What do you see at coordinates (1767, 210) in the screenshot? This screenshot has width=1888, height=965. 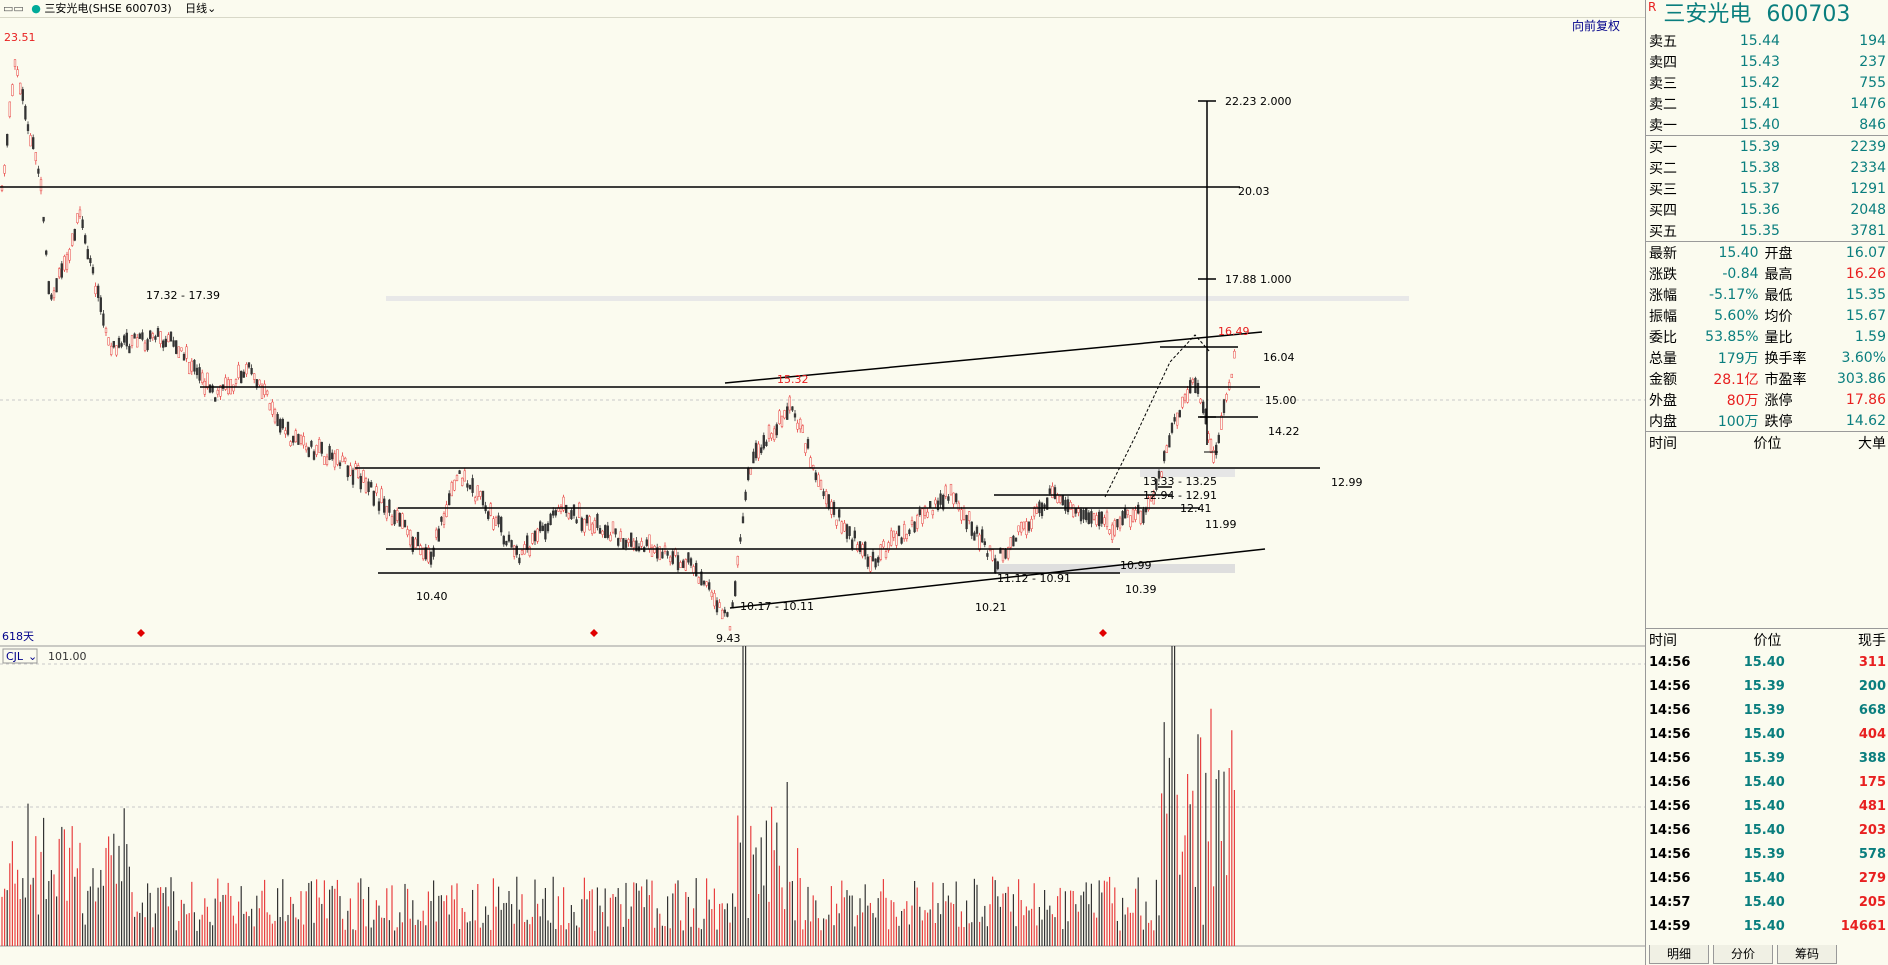 I see `bid-row: 买四 15.36 2048` at bounding box center [1767, 210].